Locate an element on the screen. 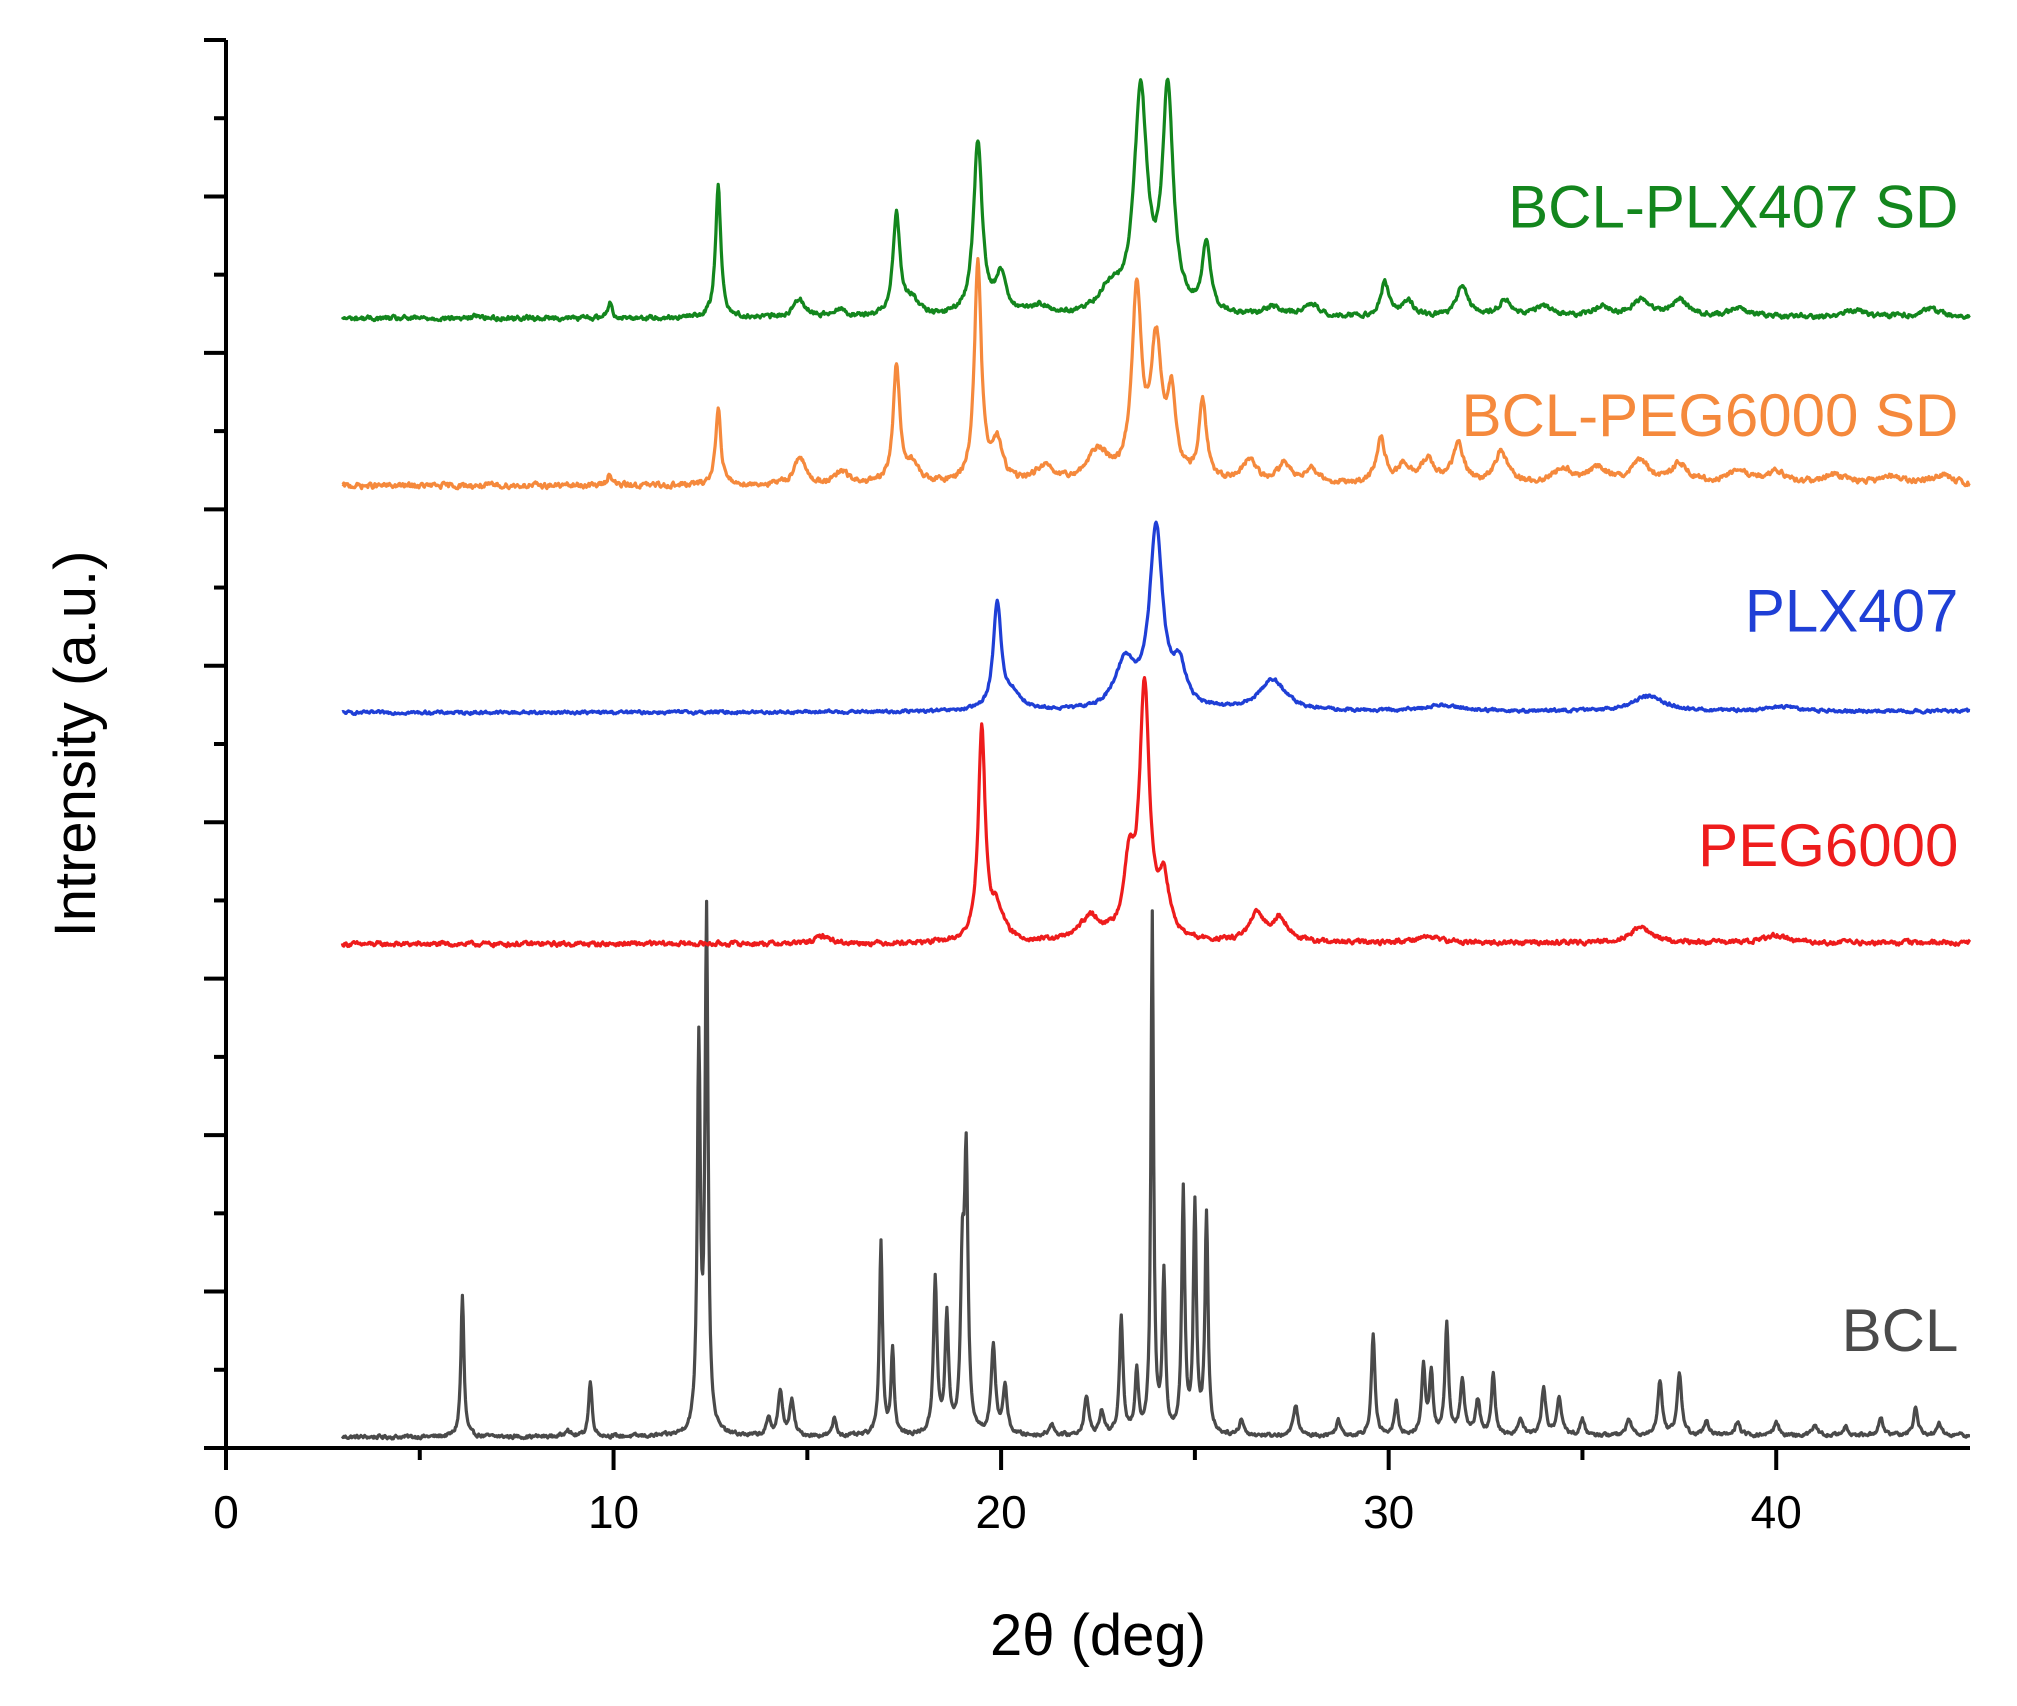 This screenshot has width=2017, height=1706. series-label-peg6000: PEG6000 is located at coordinates (1828, 845).